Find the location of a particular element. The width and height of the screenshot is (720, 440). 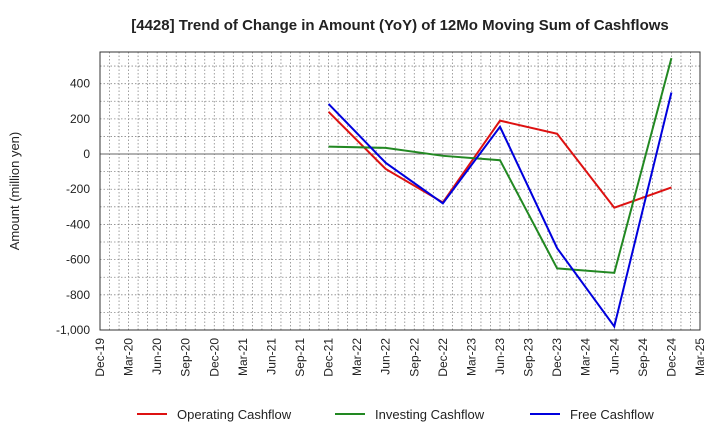

x-tick-label: Jun-20 is located at coordinates (157, 356).